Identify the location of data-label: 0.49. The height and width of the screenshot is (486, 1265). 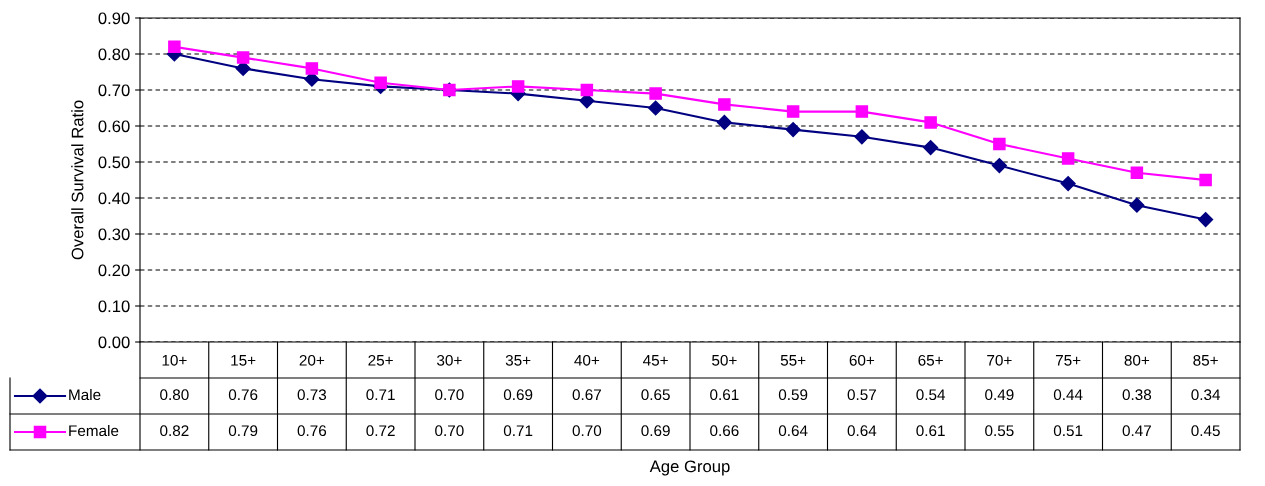
(999, 395).